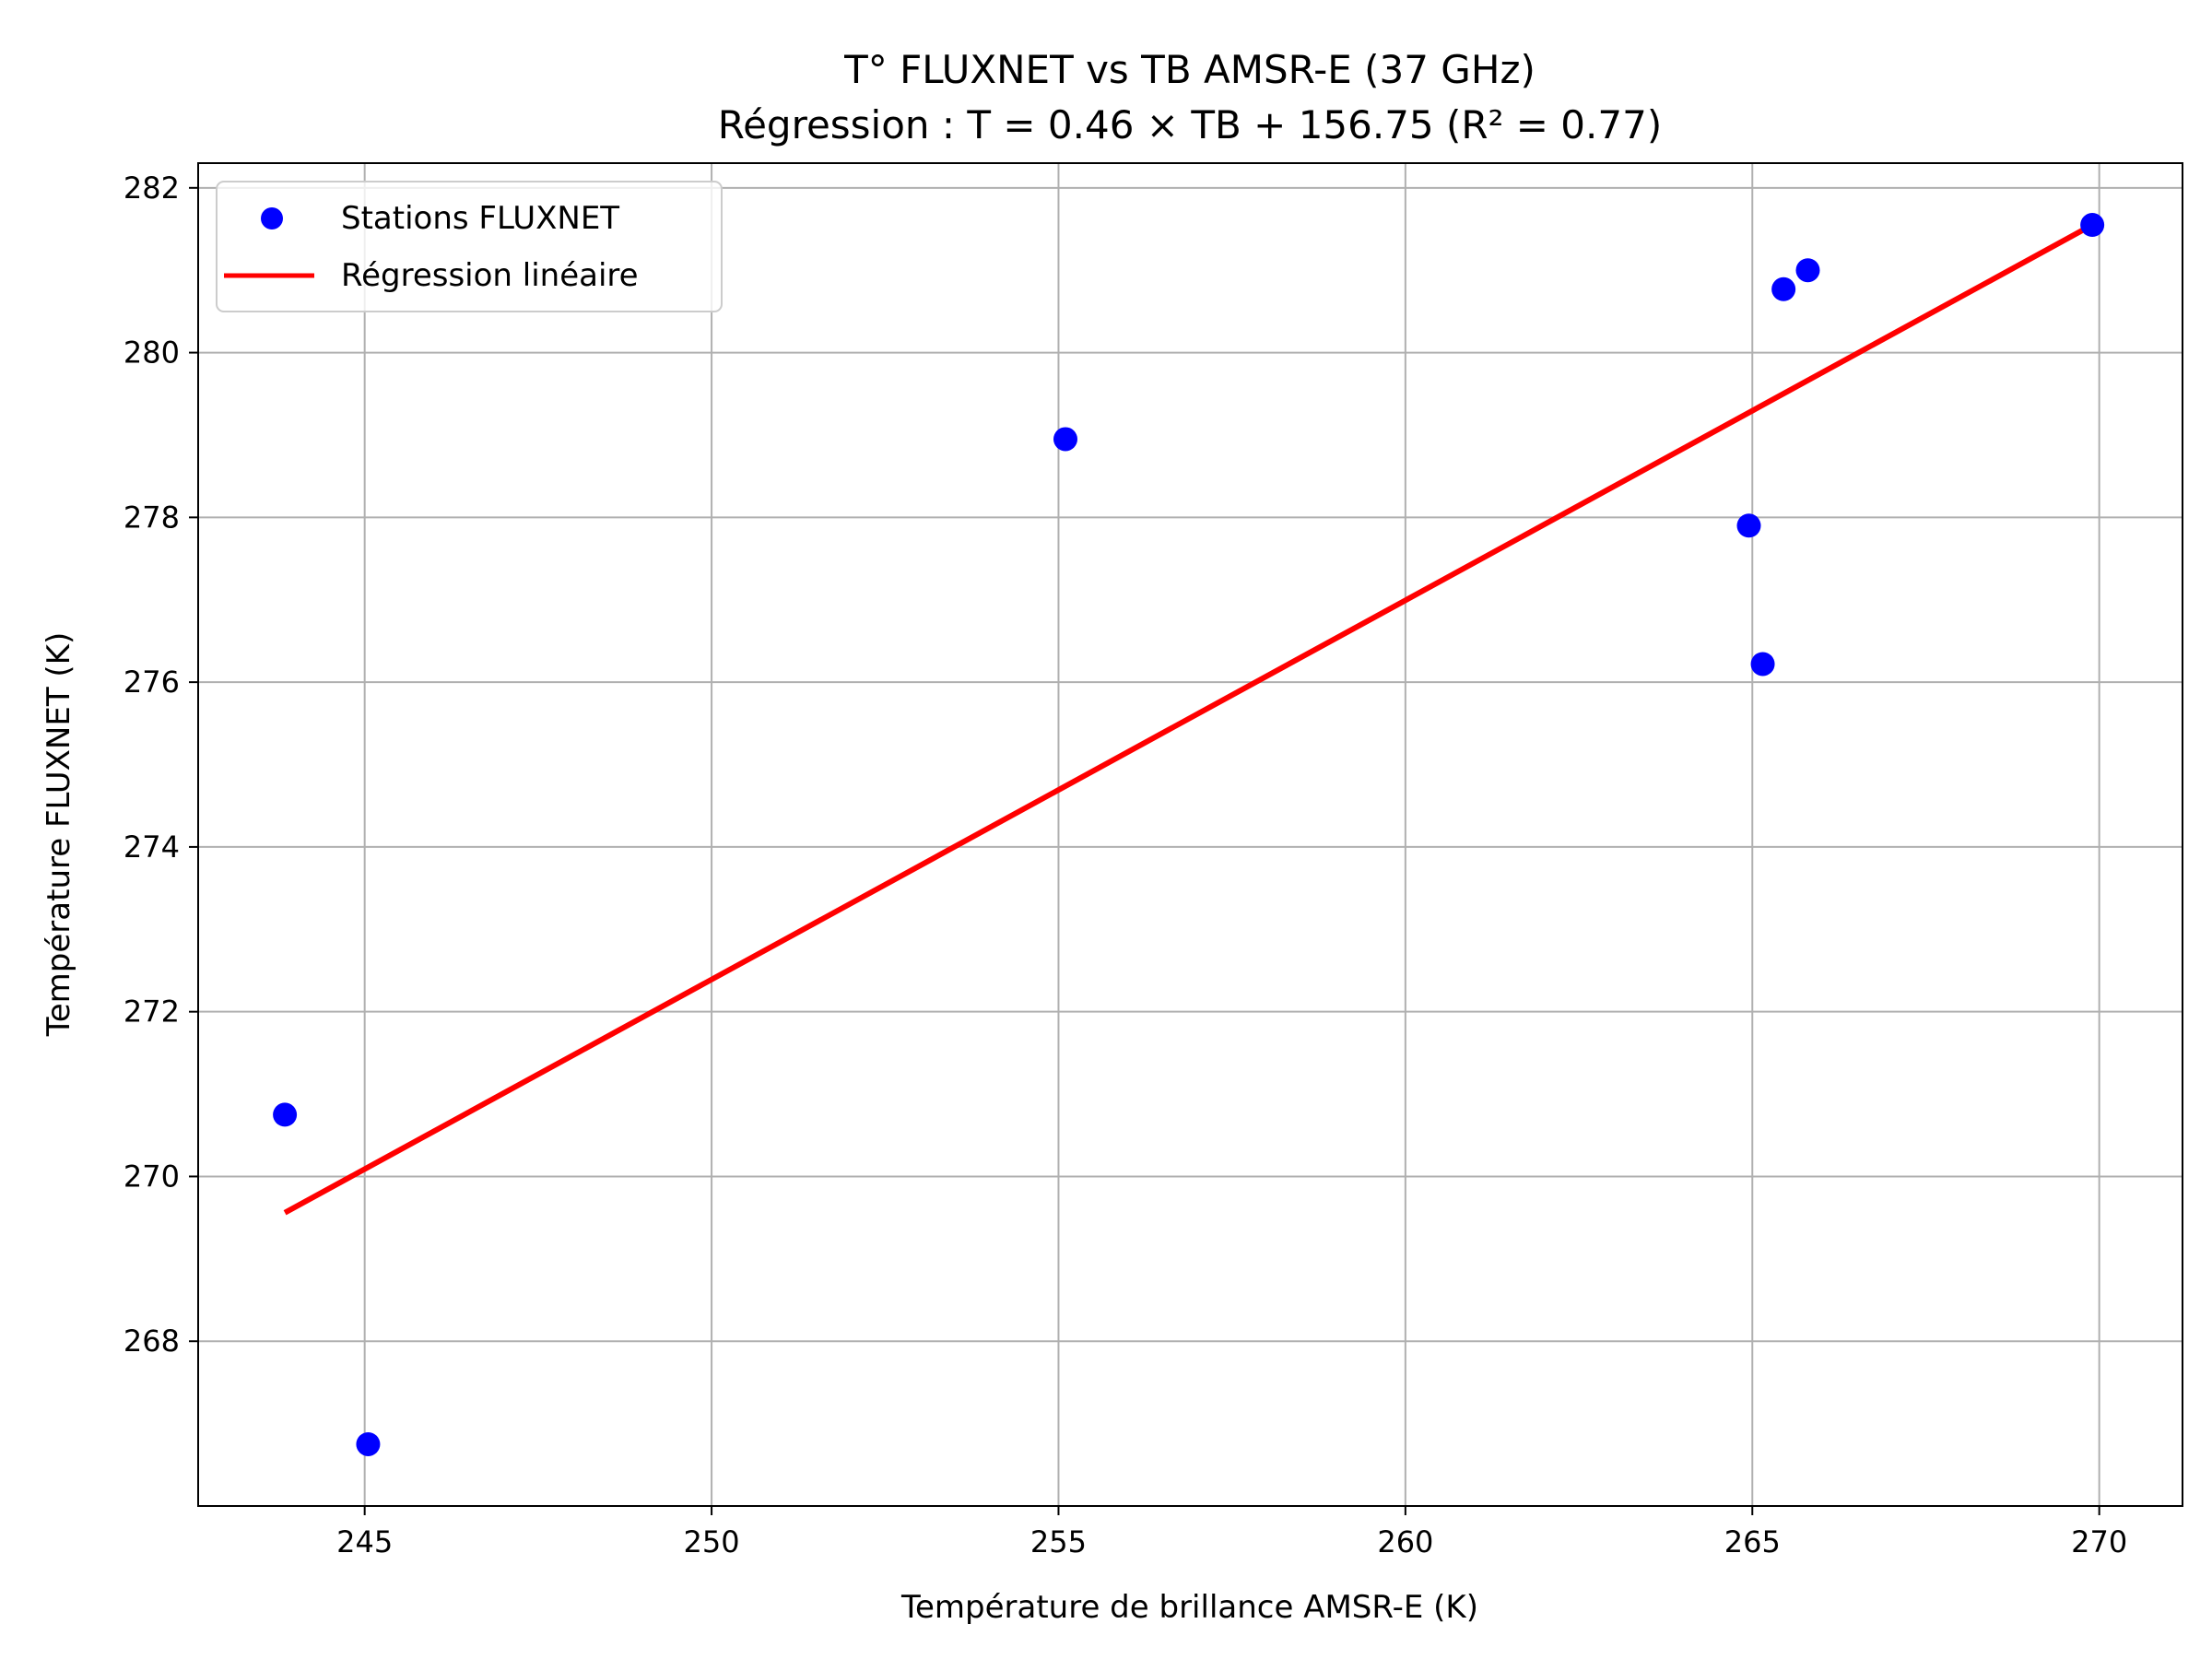  What do you see at coordinates (1058, 1541) in the screenshot?
I see `x-tick-label: 255` at bounding box center [1058, 1541].